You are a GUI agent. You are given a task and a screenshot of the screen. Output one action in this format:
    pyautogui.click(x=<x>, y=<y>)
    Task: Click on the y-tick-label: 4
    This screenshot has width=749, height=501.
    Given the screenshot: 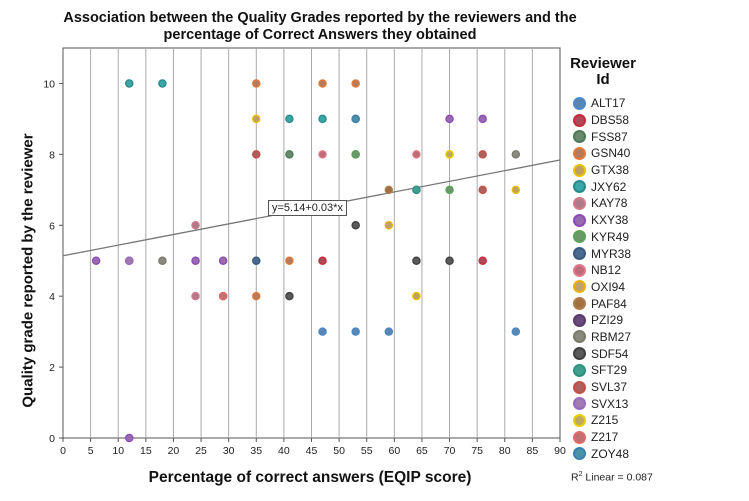 What is the action you would take?
    pyautogui.click(x=52, y=297)
    